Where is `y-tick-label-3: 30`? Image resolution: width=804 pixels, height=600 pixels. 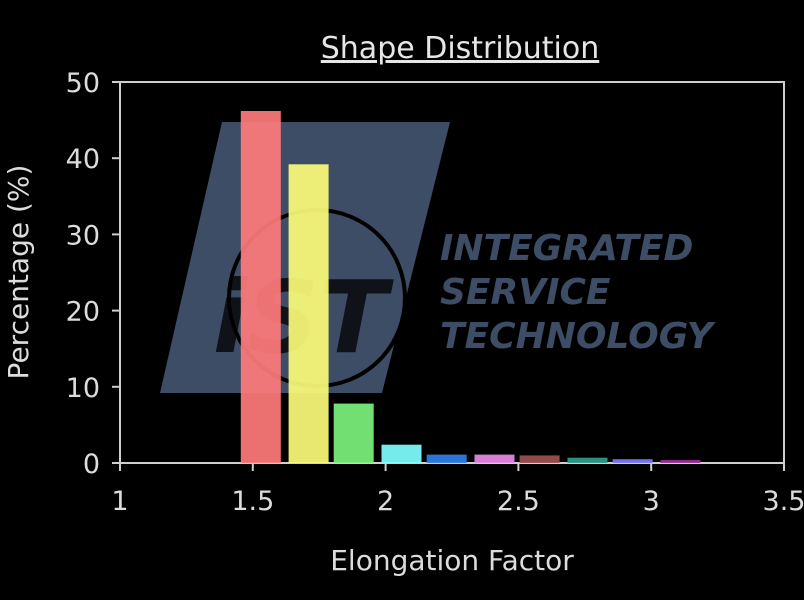 y-tick-label-3: 30 is located at coordinates (83, 235).